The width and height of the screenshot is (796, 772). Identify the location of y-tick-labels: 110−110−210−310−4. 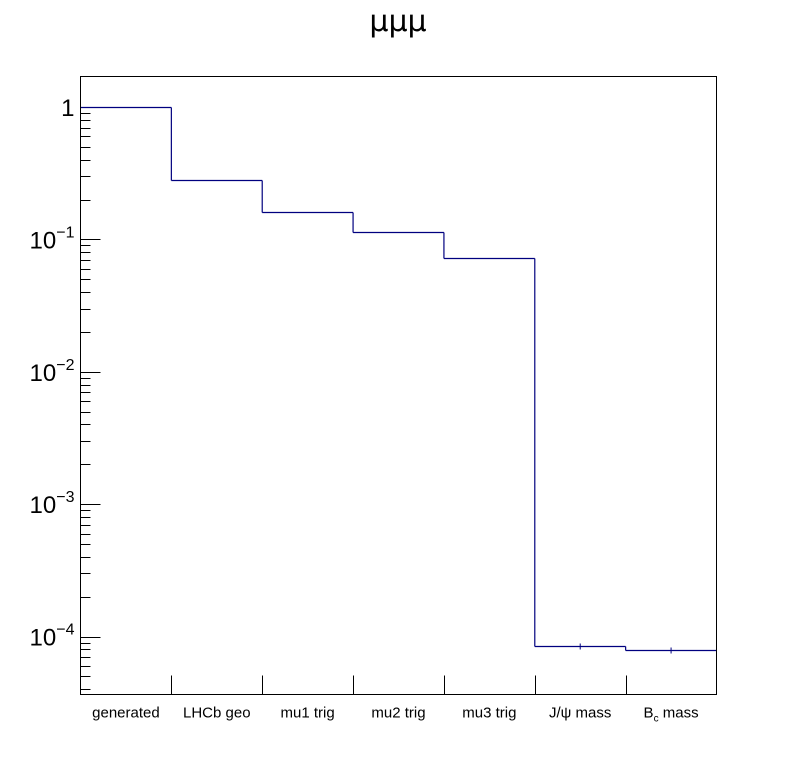
(52, 373).